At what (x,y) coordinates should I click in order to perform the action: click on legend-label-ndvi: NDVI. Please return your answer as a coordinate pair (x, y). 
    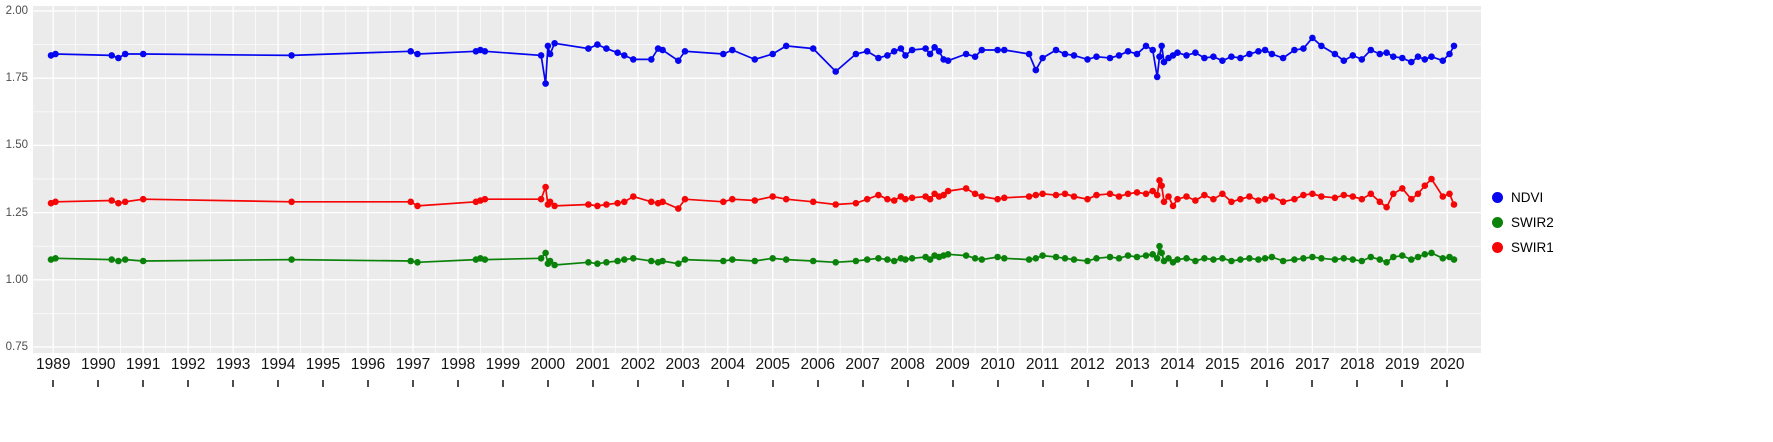
    Looking at the image, I should click on (1527, 197).